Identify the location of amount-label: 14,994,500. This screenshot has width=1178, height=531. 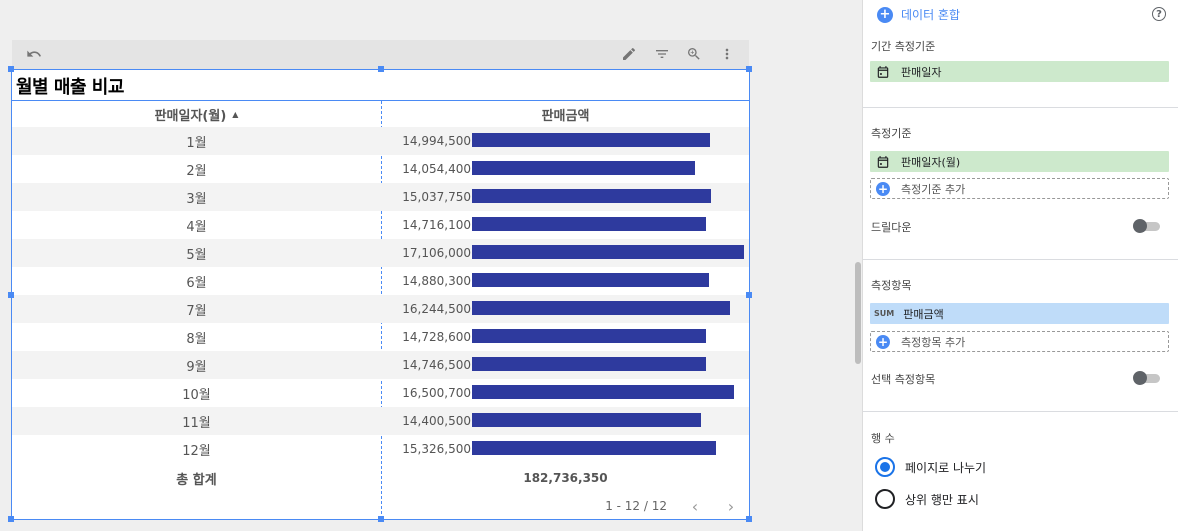
(436, 141).